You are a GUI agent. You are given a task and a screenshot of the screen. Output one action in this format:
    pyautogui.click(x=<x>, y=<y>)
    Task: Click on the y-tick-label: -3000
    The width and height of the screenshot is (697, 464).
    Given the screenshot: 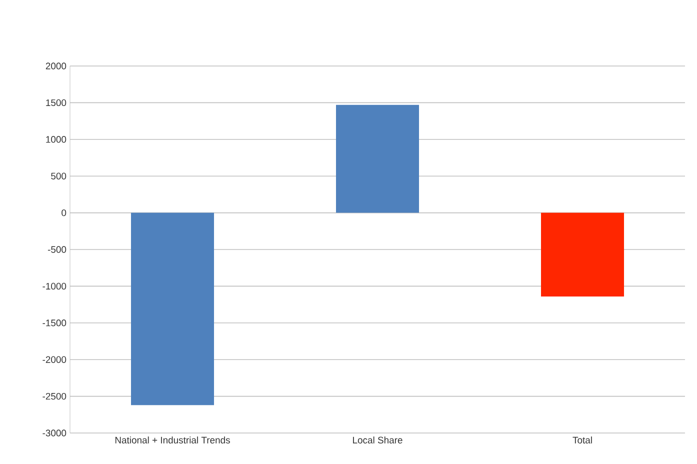 What is the action you would take?
    pyautogui.click(x=54, y=433)
    